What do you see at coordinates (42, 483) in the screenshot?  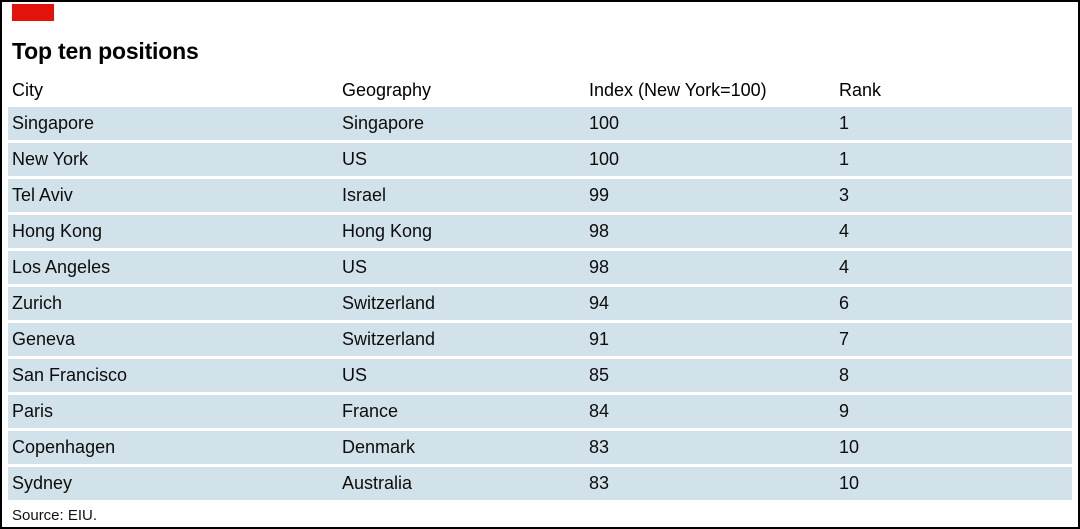 I see `table-cell: Sydney` at bounding box center [42, 483].